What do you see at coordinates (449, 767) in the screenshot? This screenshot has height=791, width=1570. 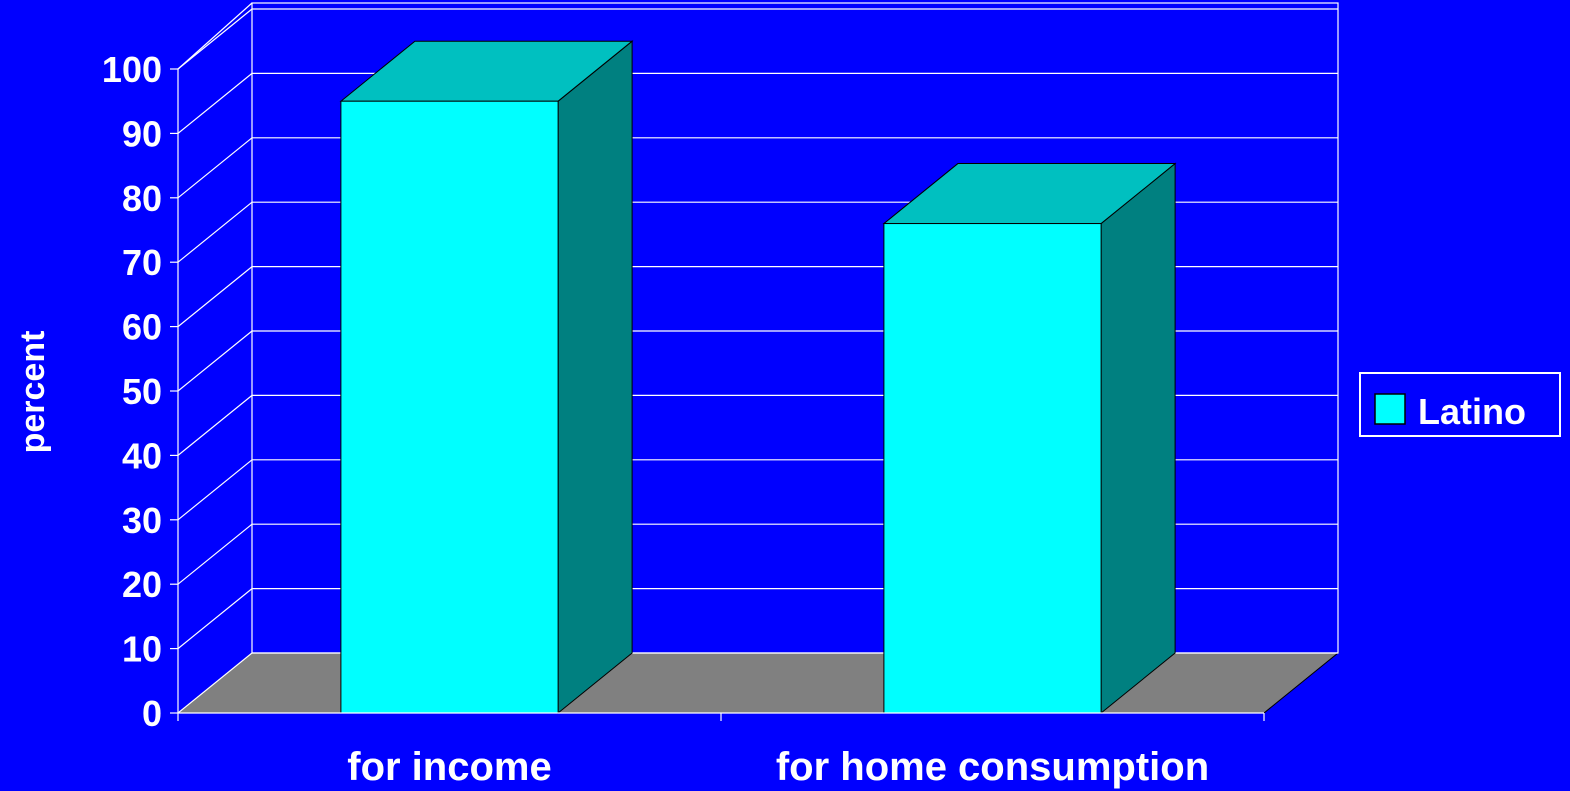 I see `x-tick-label: for income` at bounding box center [449, 767].